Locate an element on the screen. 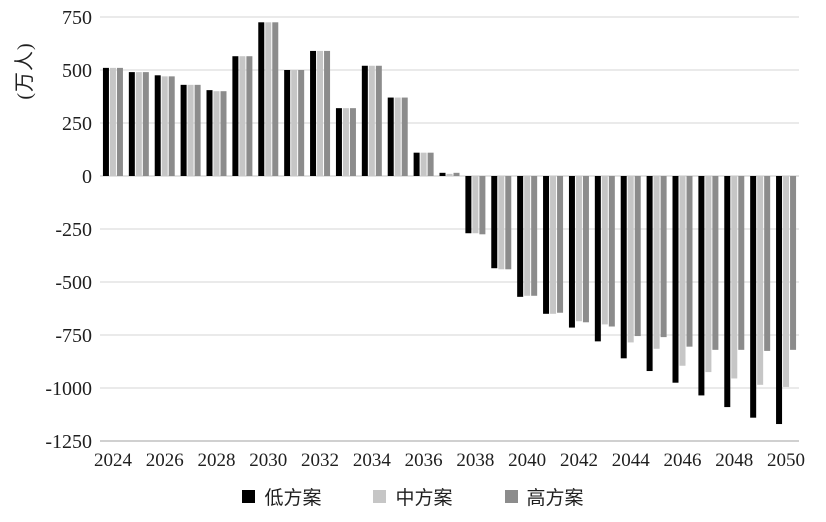  bar-2035-中方案 is located at coordinates (397, 136).